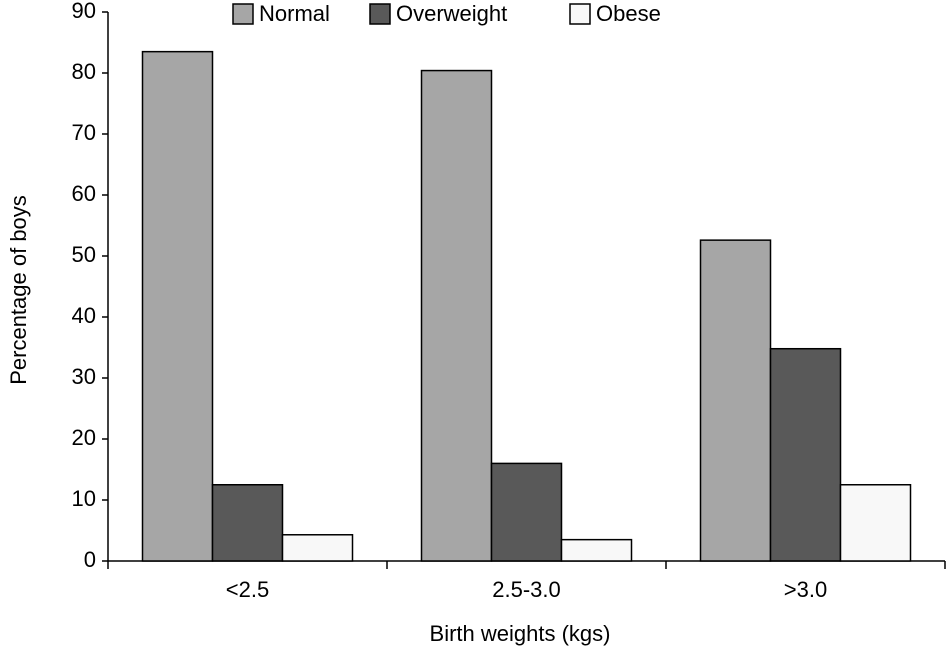  I want to click on y-tick-label: 70, so click(84, 132).